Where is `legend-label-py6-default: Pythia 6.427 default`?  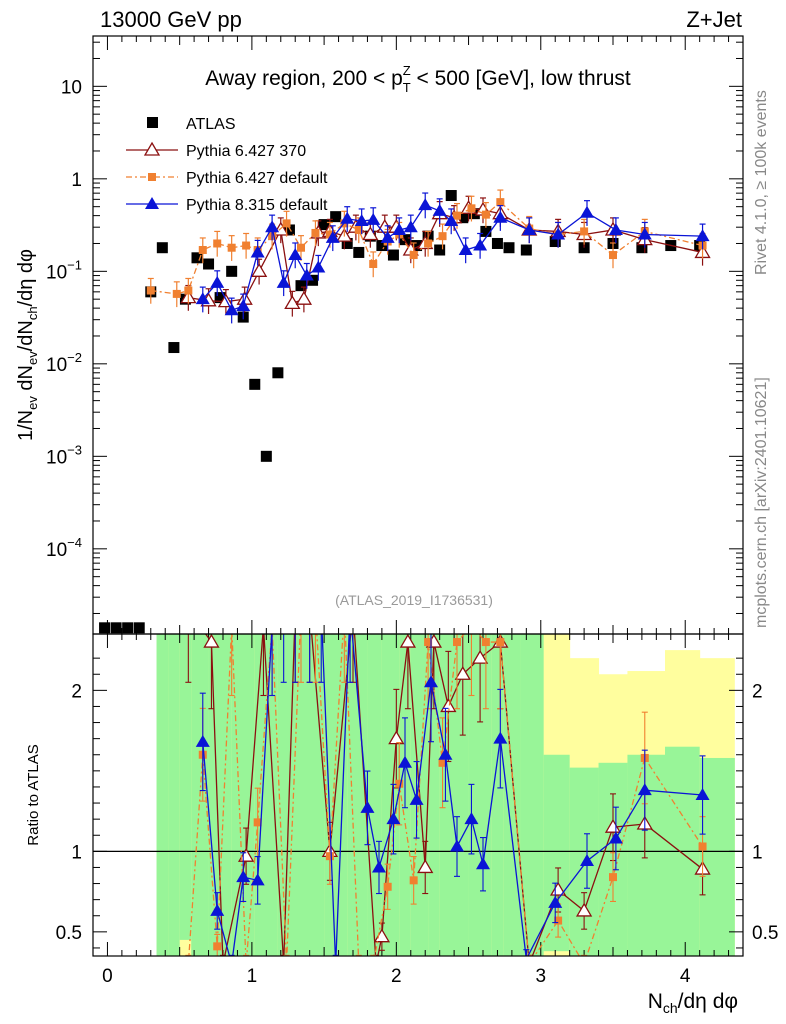
legend-label-py6-default: Pythia 6.427 default is located at coordinates (257, 178).